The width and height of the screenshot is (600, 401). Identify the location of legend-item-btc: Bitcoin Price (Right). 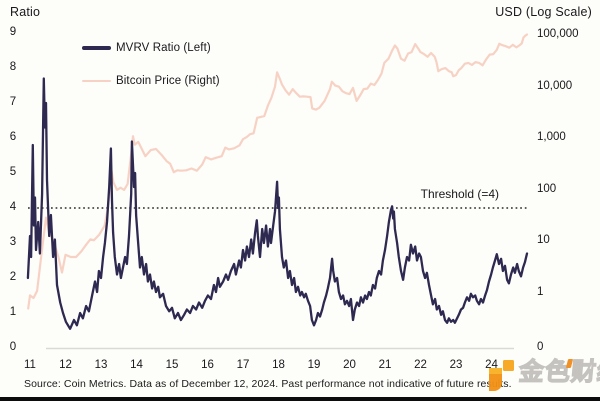
(151, 81).